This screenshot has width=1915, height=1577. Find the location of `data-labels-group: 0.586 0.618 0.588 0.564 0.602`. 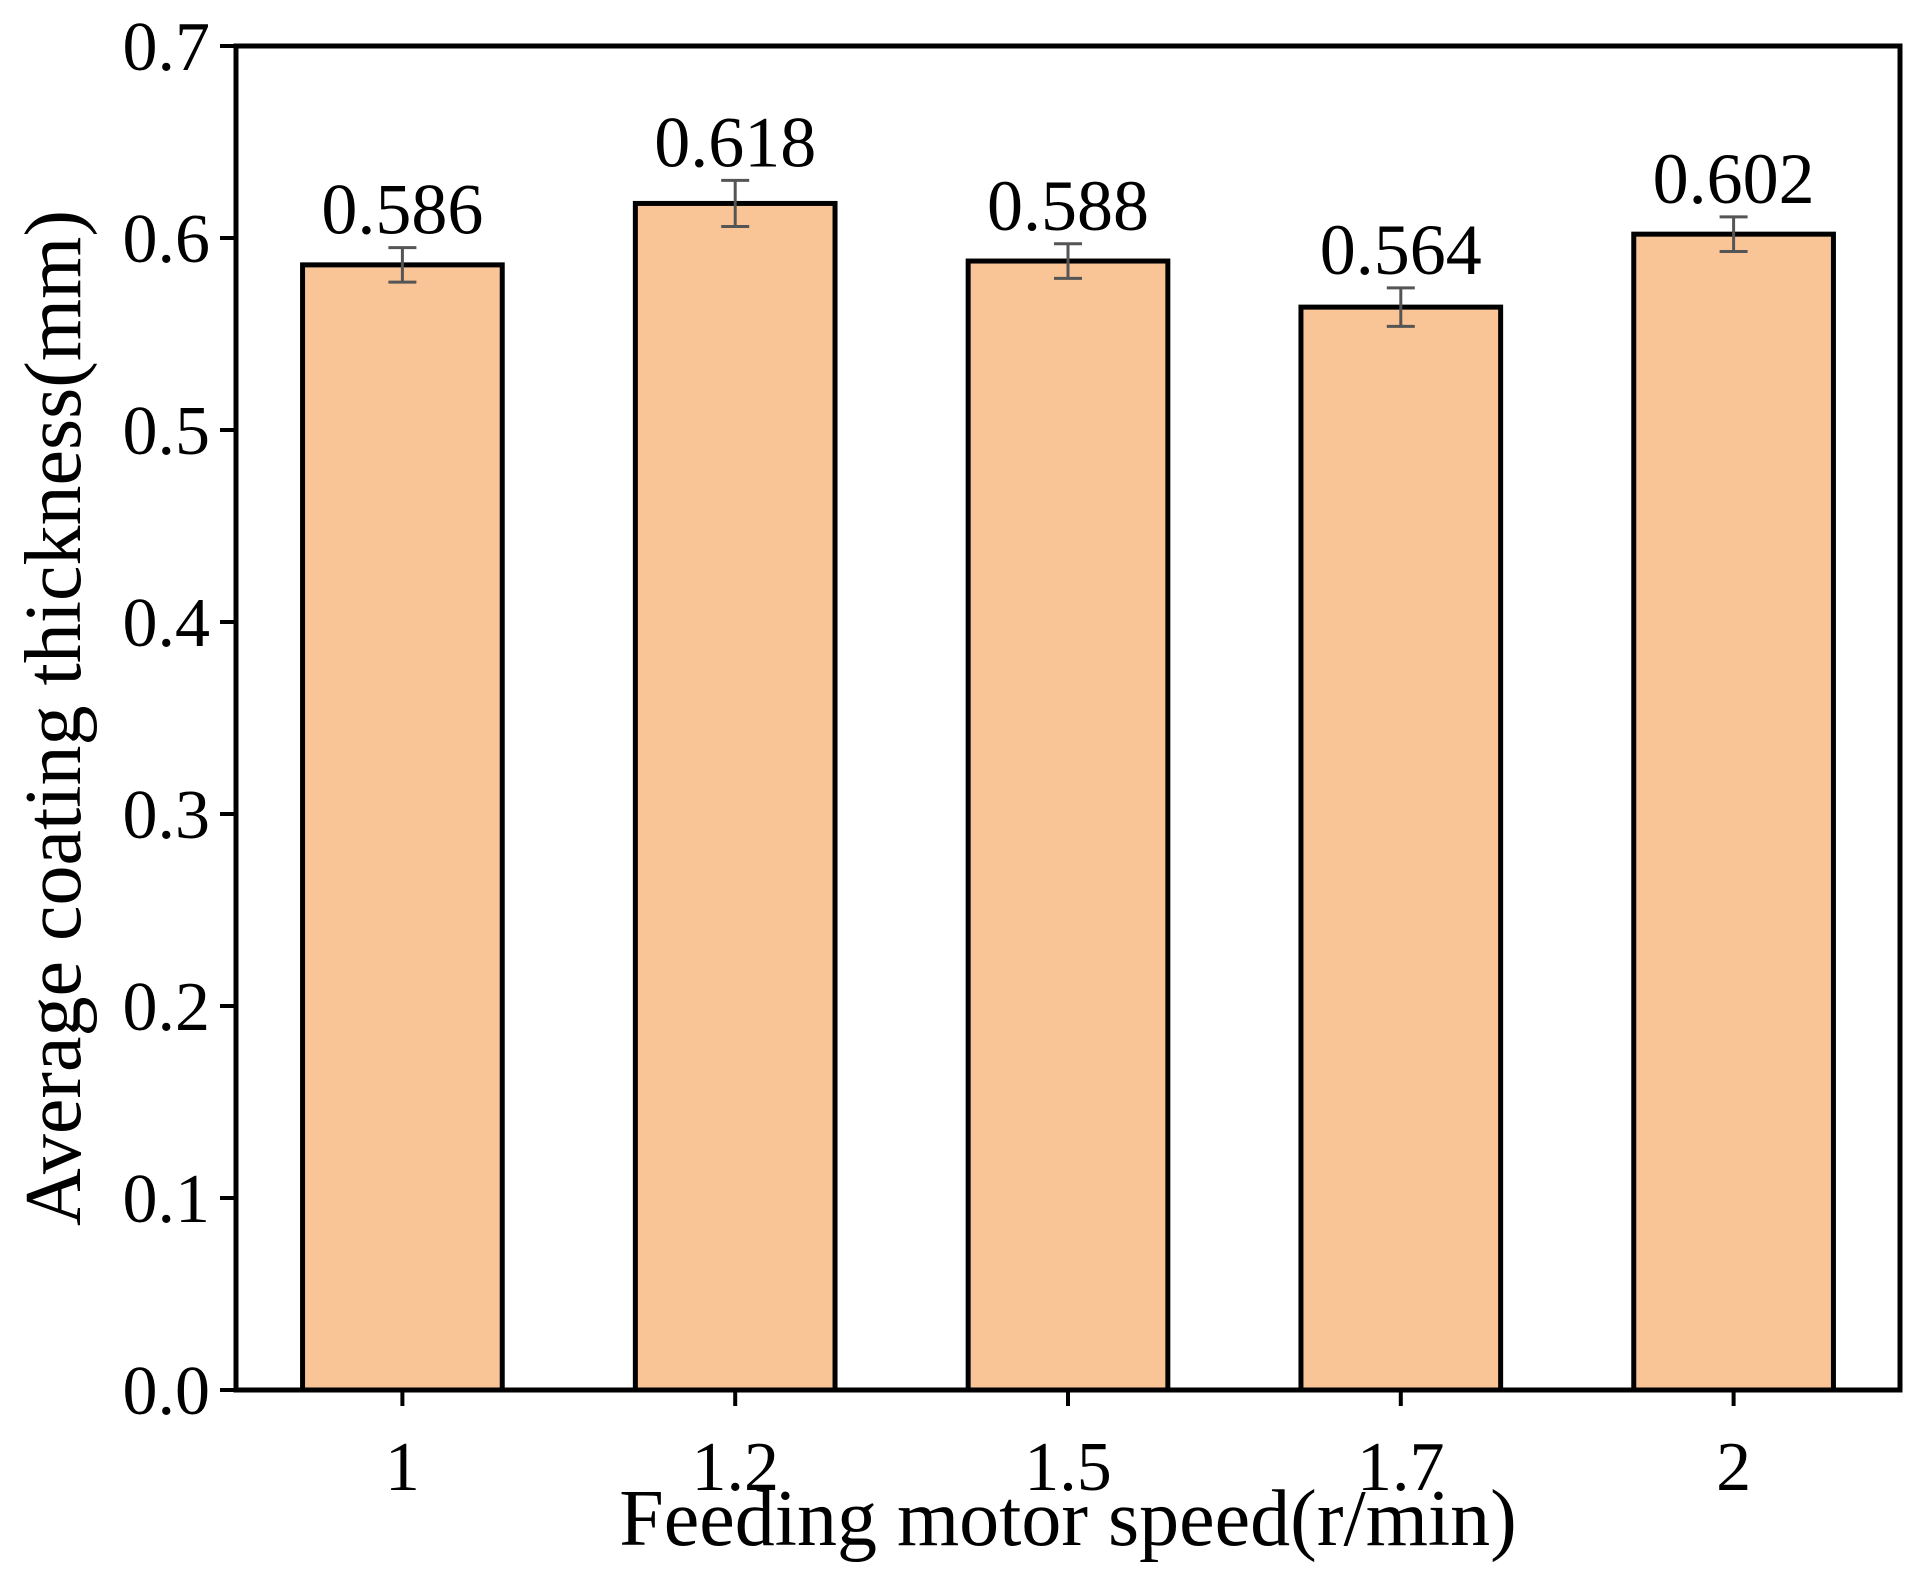

data-labels-group: 0.586 0.618 0.588 0.564 0.602 is located at coordinates (1067, 196).